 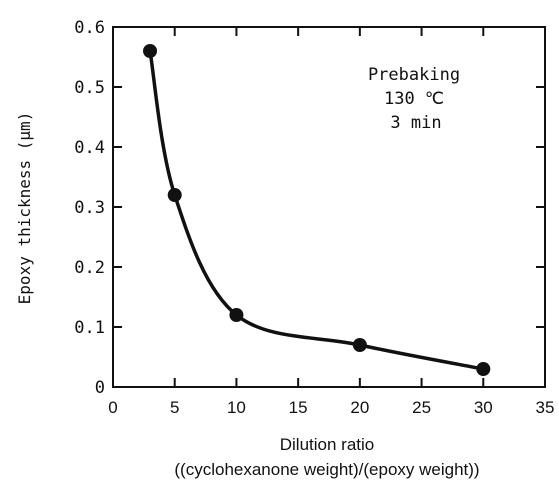 What do you see at coordinates (112, 407) in the screenshot?
I see `x-tick-label: 0` at bounding box center [112, 407].